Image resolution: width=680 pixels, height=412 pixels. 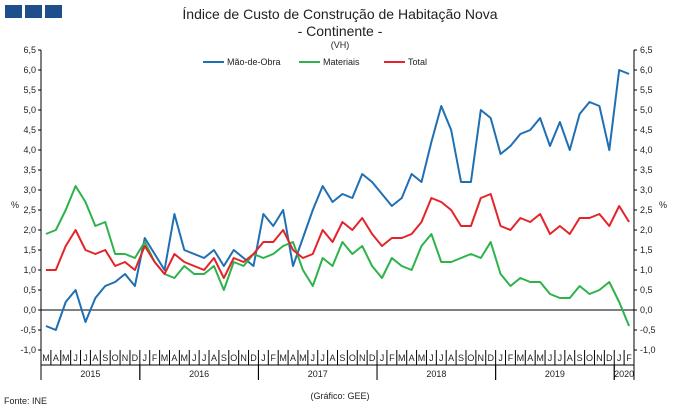 I want to click on y-tick-label-left: 2,5, so click(x=29, y=210).